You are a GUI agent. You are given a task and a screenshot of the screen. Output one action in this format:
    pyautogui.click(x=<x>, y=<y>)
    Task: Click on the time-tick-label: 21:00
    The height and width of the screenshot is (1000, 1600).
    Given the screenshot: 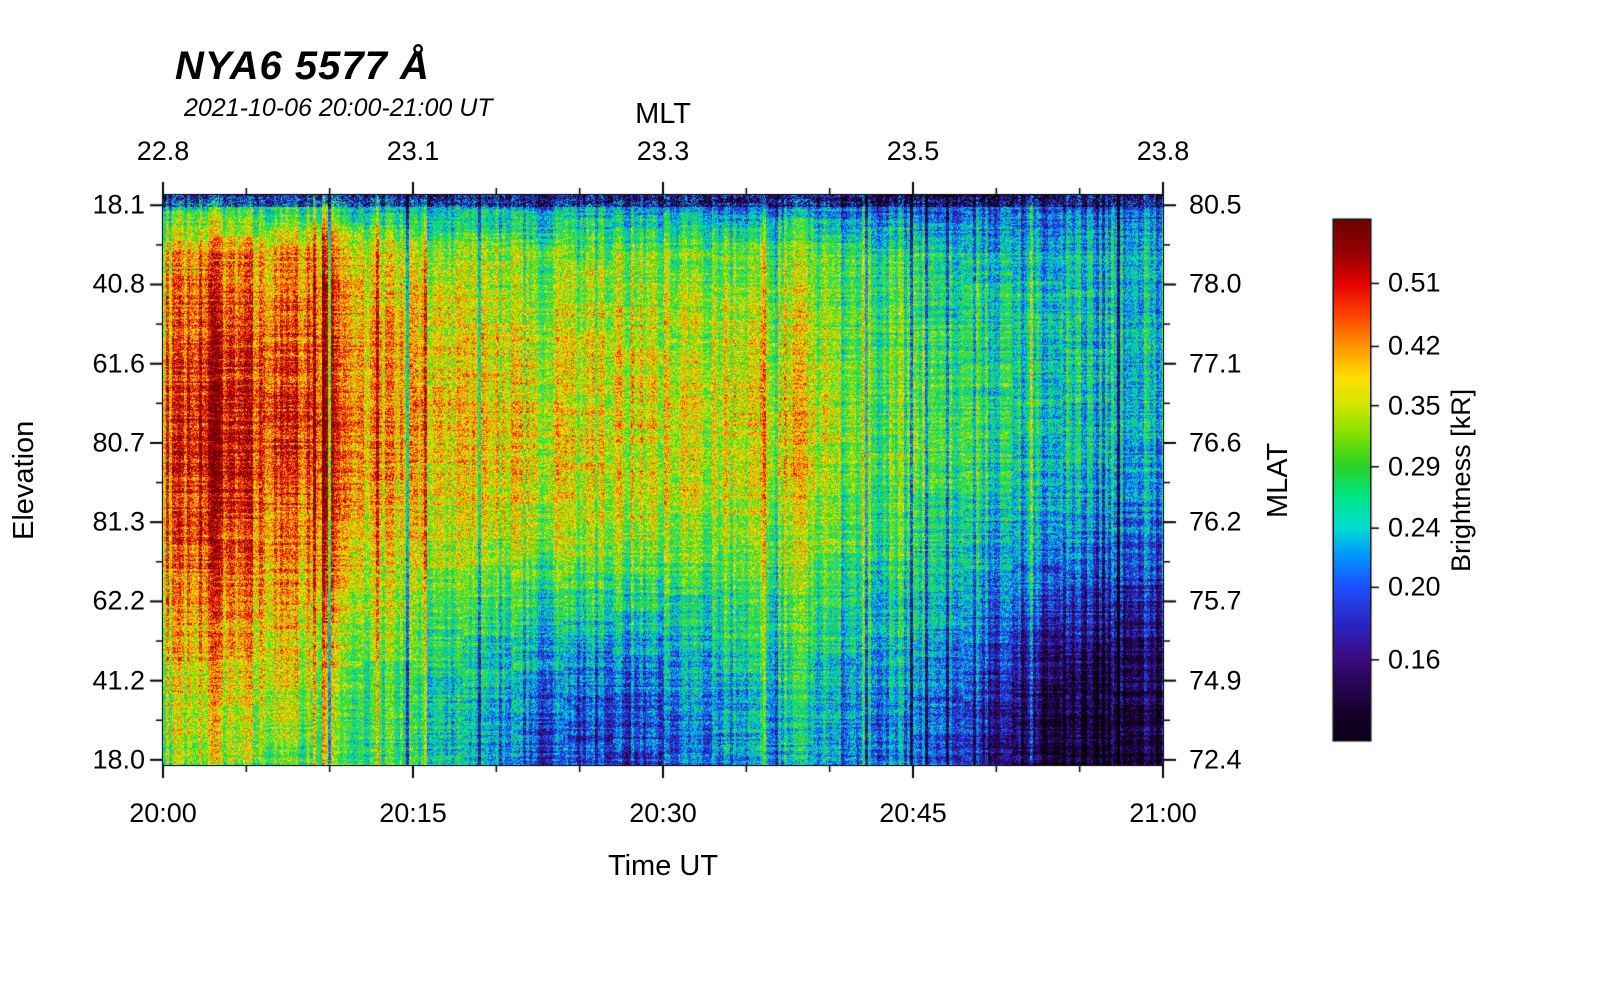 What is the action you would take?
    pyautogui.click(x=1163, y=813)
    